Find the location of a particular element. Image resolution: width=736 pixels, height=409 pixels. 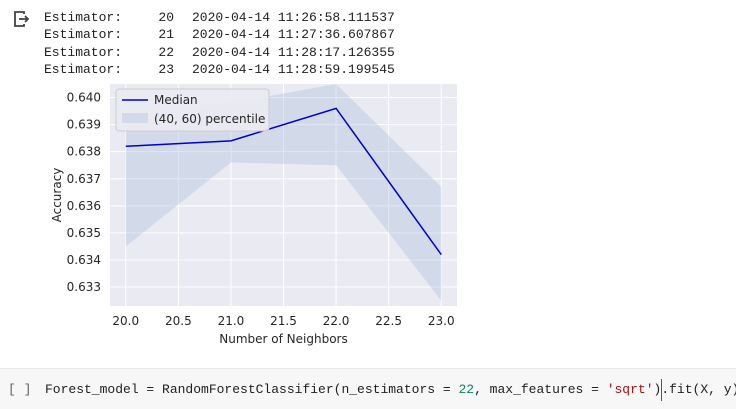

y-tick-label: 0.633 is located at coordinates (84, 287).